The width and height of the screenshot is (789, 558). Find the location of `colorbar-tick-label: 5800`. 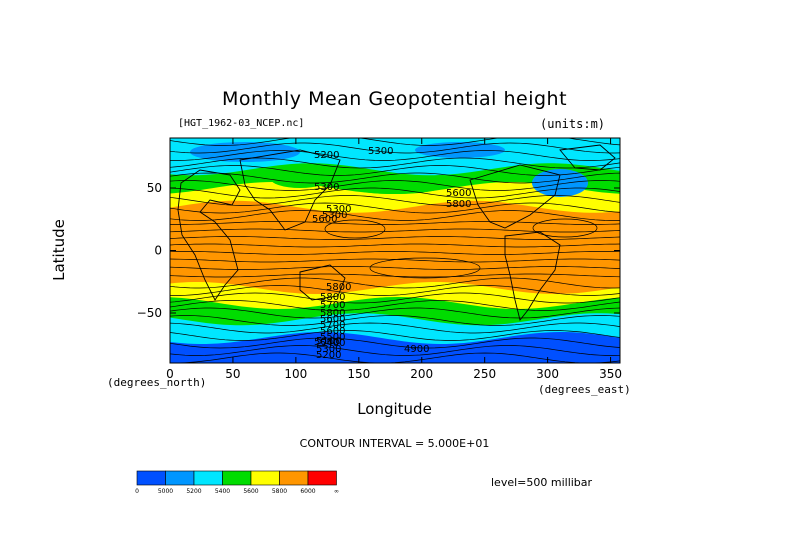

colorbar-tick-label: 5800 is located at coordinates (279, 491).